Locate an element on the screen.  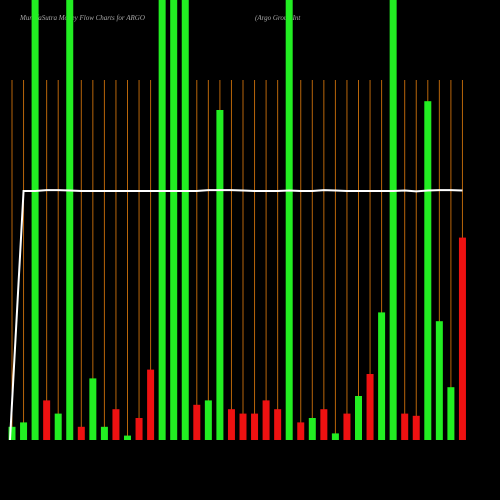
chart-title: MunafaSutra Money Flow Charts for ARGO is located at coordinates (82, 18).